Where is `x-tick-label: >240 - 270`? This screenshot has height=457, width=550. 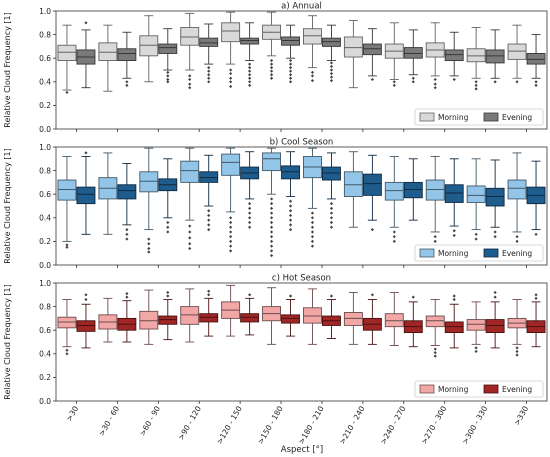
x-tick-label: >240 - 270 is located at coordinates (393, 424).